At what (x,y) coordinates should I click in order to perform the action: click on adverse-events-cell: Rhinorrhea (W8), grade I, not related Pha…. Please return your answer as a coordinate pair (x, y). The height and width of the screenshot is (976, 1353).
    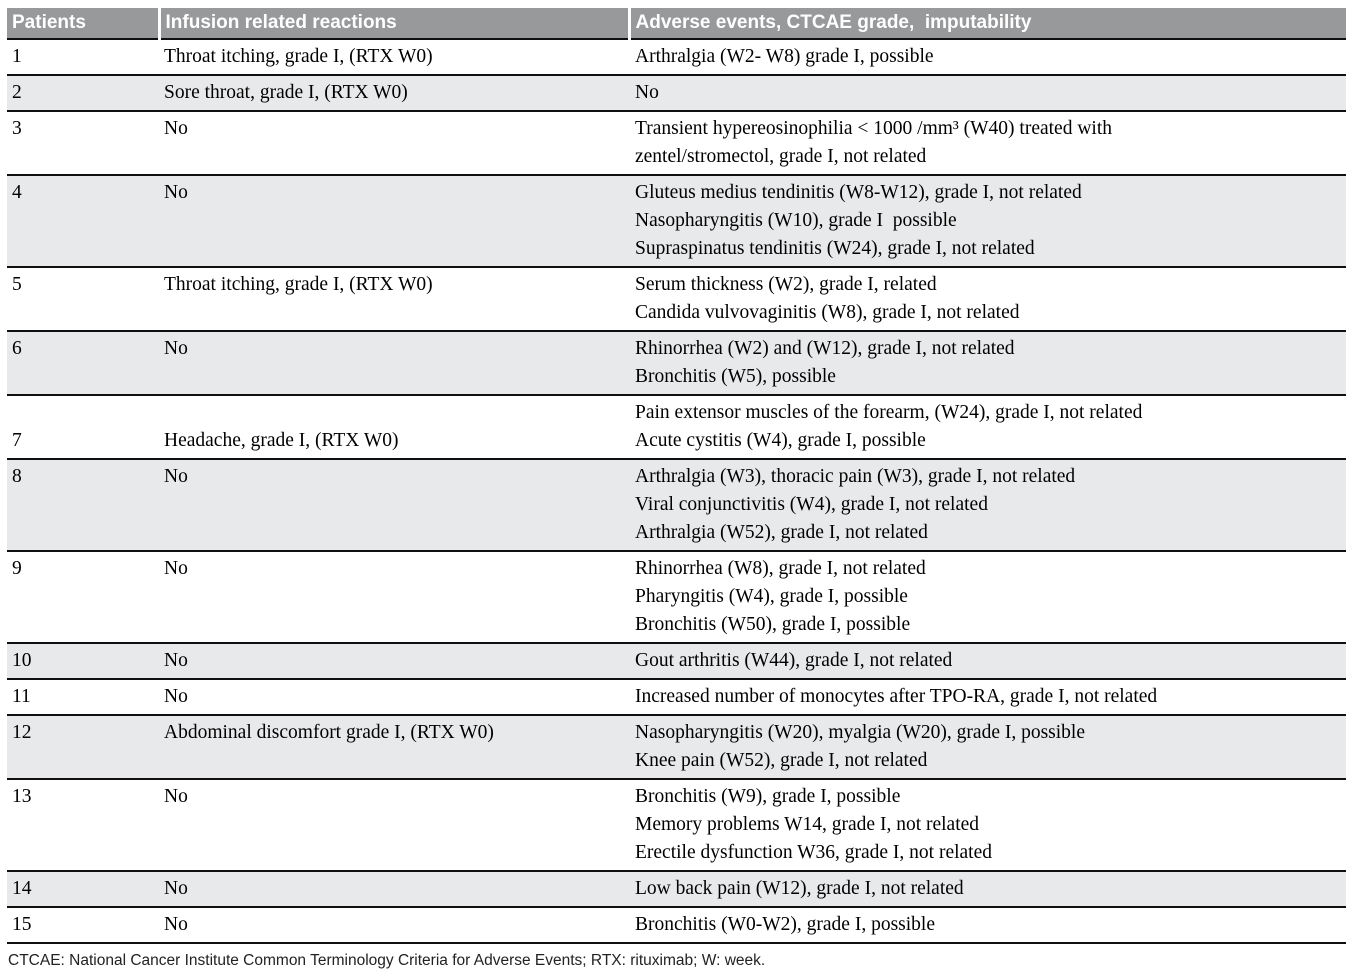
    Looking at the image, I should click on (987, 597).